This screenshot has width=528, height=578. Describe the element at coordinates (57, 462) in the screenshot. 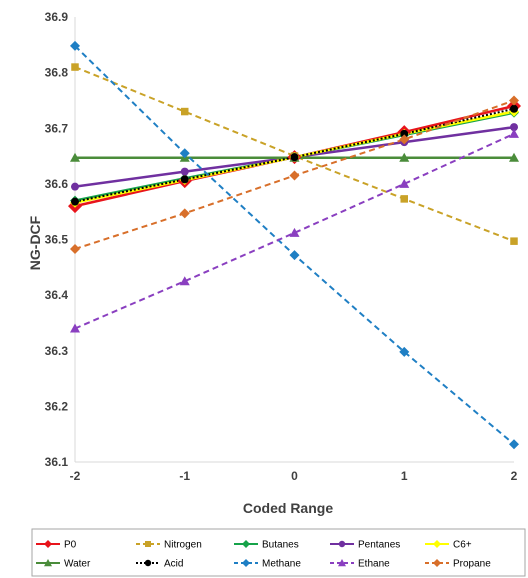

I see `y-tick-label: 36.1` at that location.